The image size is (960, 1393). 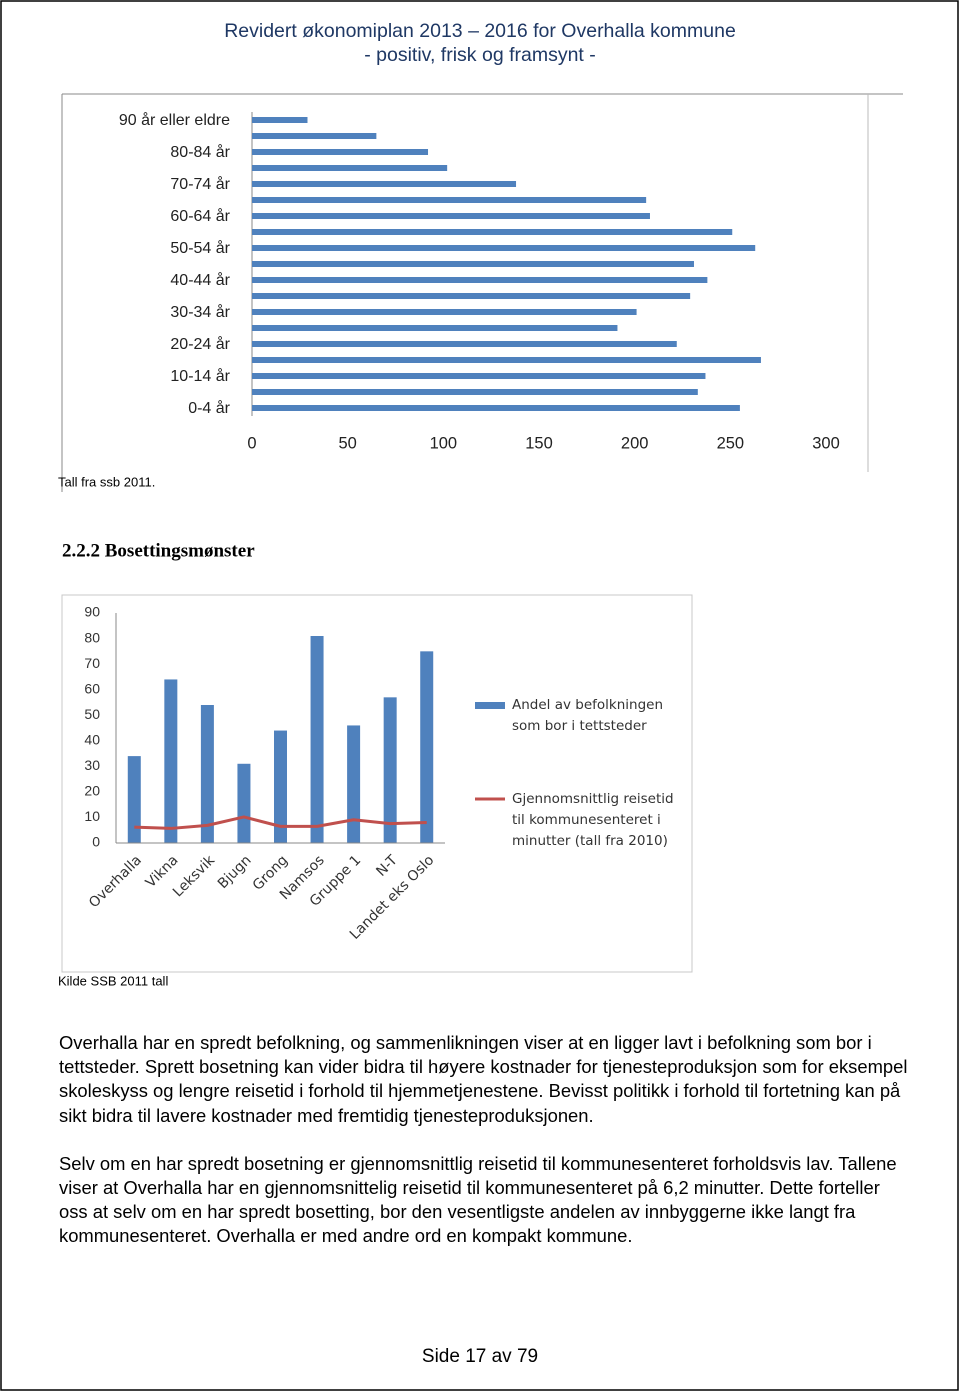 I want to click on y-tick-label: 10-14 år, so click(x=200, y=376).